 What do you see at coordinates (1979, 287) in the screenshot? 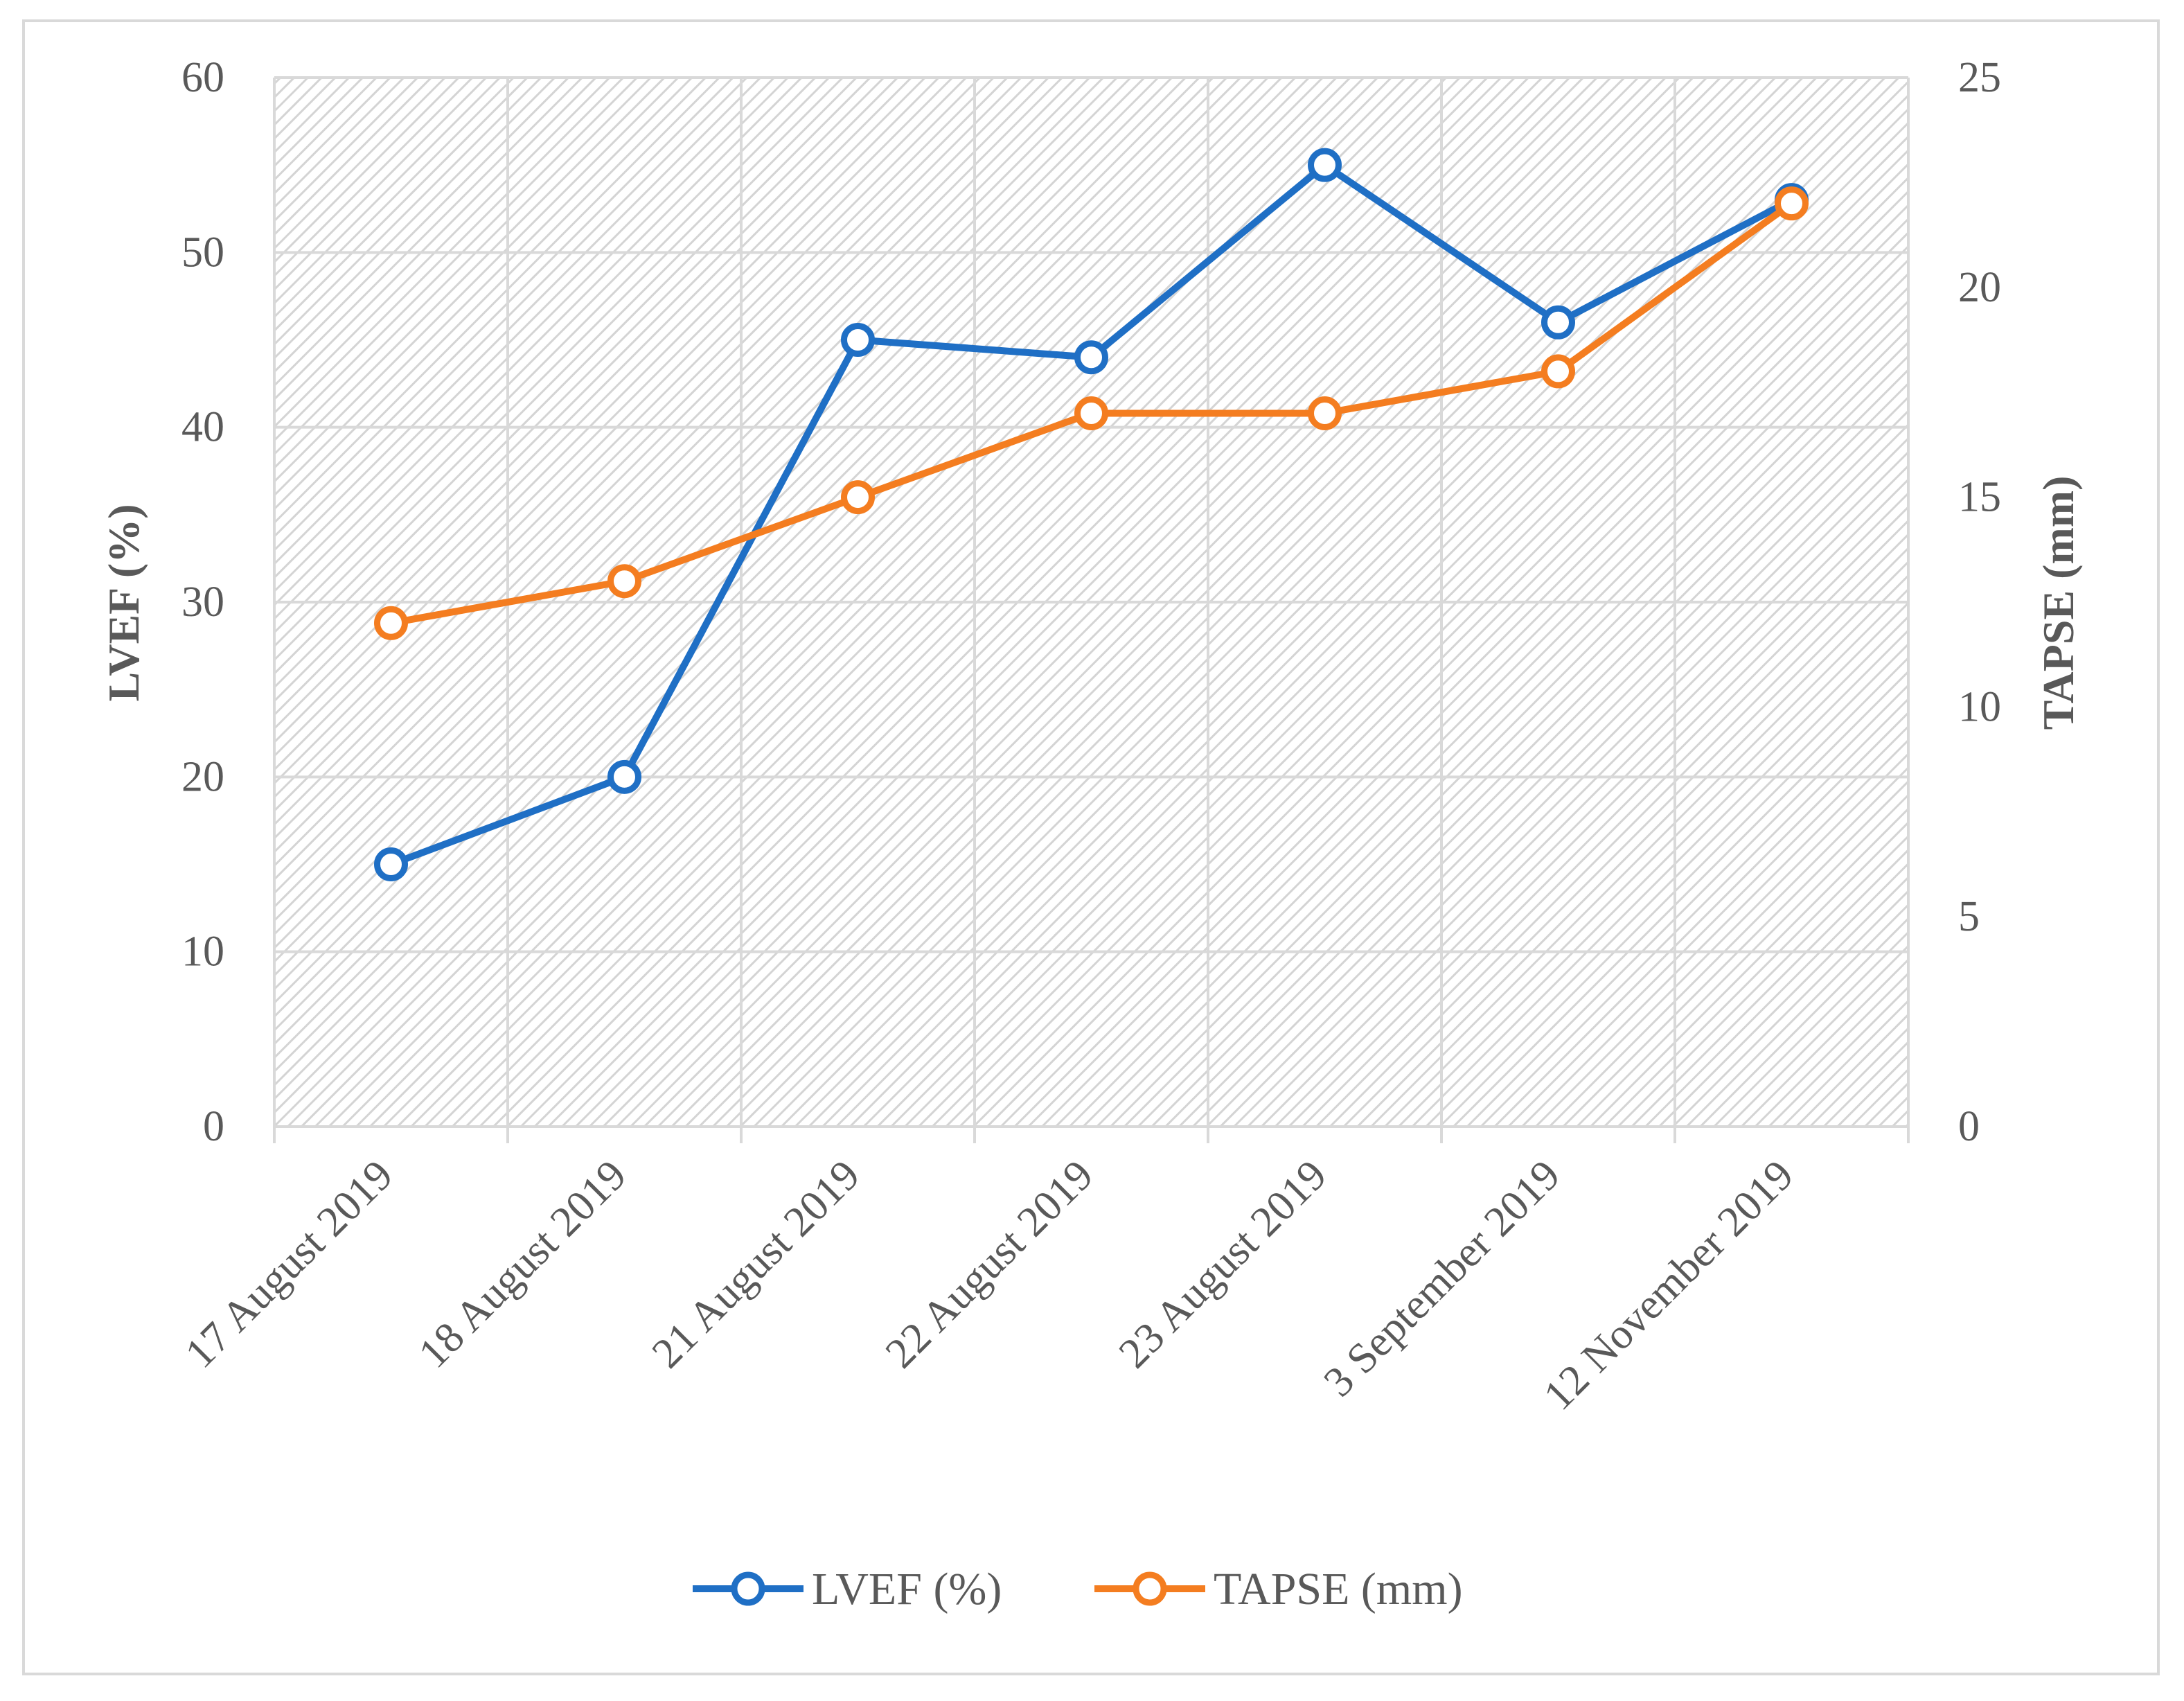
I see `y-tick-label-right: 20` at bounding box center [1979, 287].